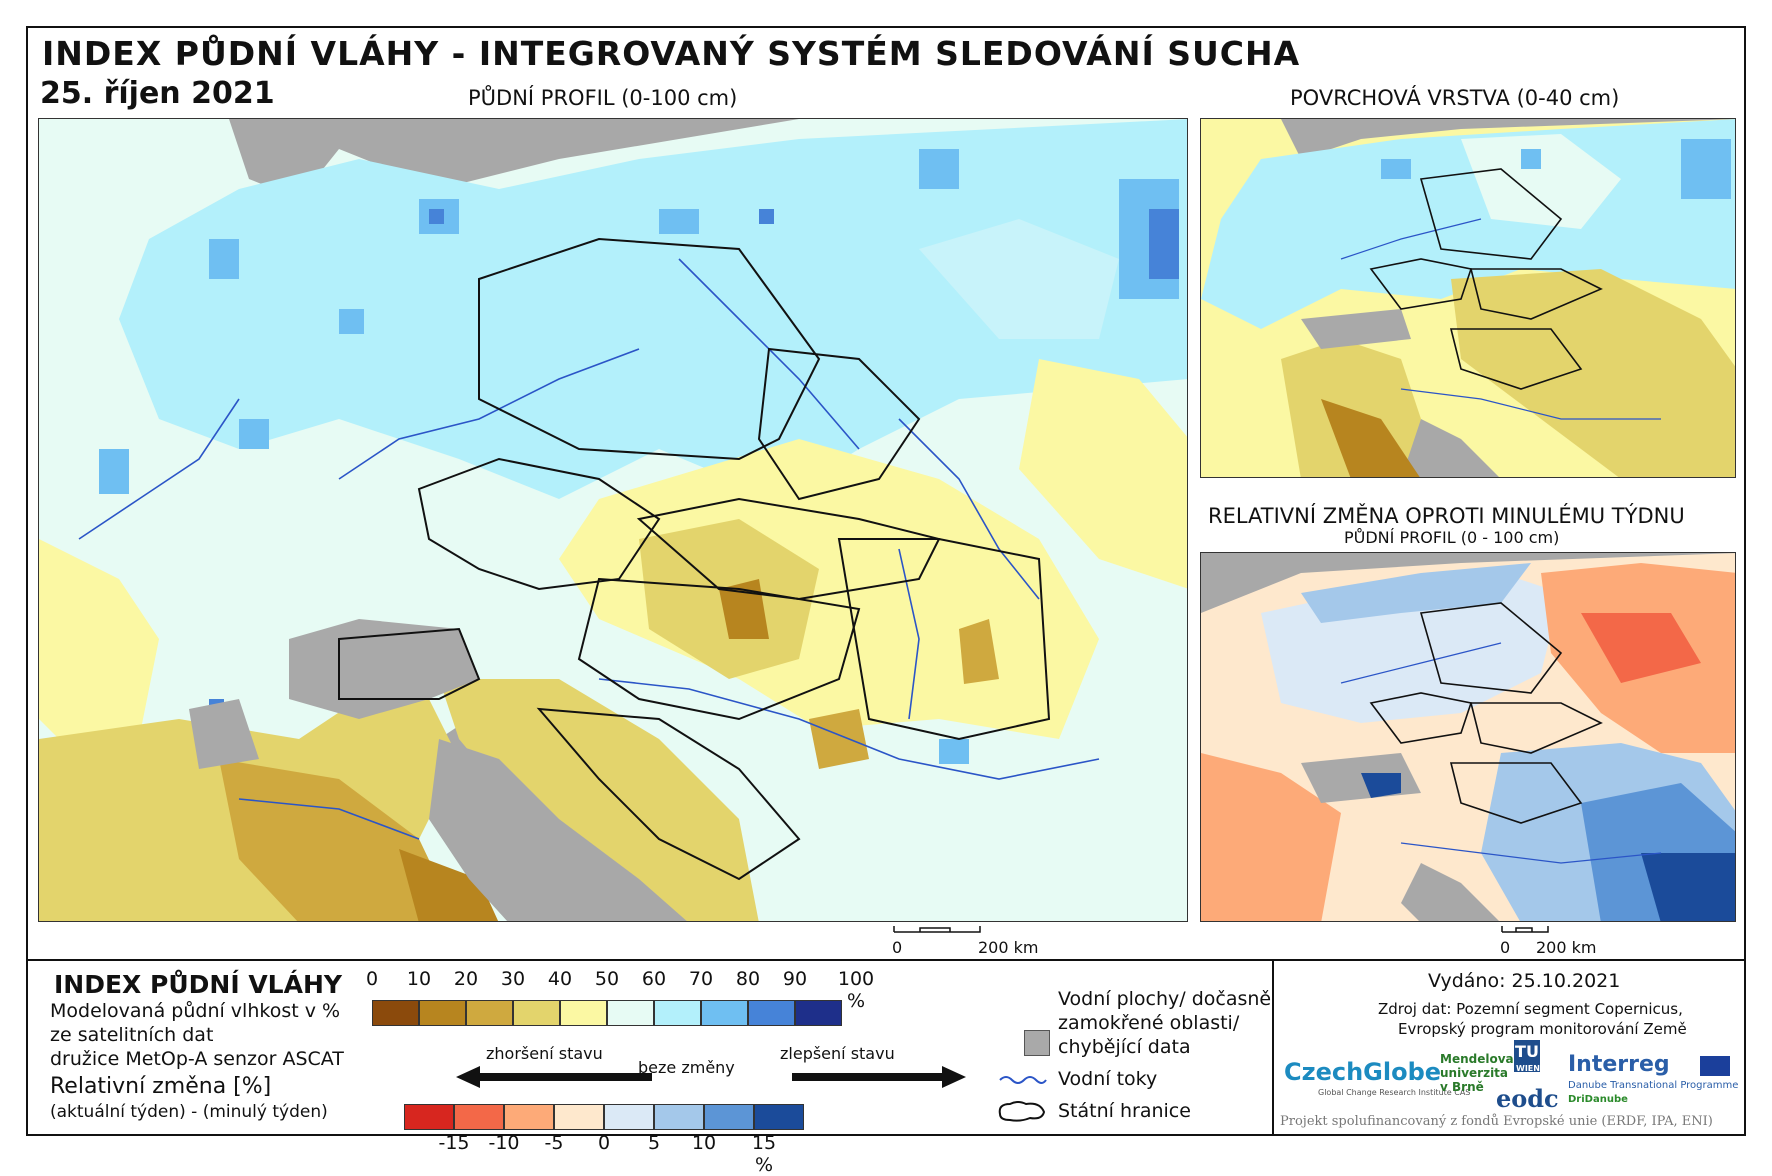  Describe the element at coordinates (1530, 1009) in the screenshot. I see `source-line1: Zdroj dat: Pozemní segment Copernicus,` at that location.